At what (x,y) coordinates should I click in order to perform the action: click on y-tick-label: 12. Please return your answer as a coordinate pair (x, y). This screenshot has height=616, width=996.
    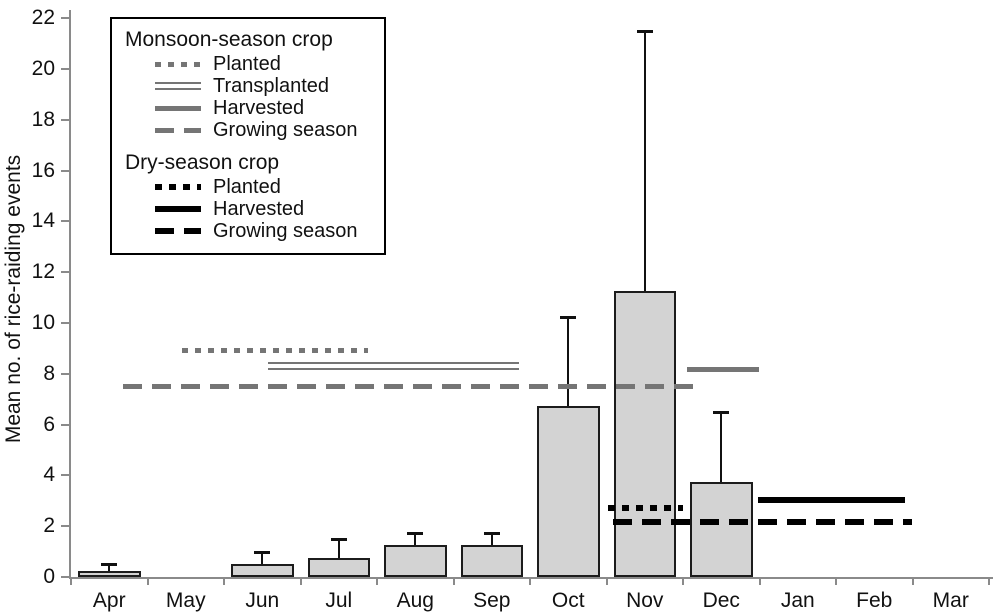
    Looking at the image, I should click on (43, 272).